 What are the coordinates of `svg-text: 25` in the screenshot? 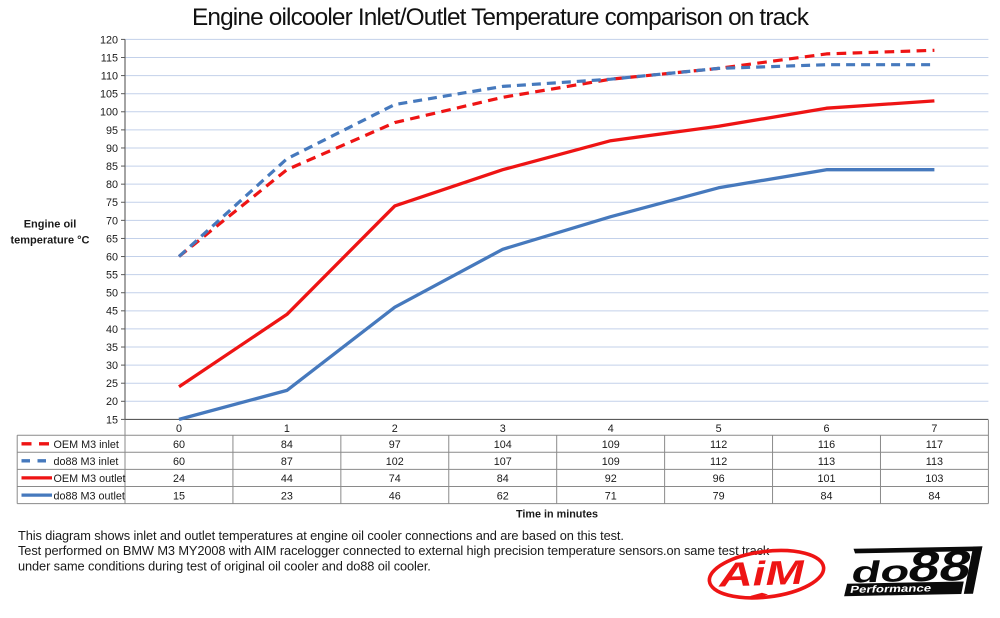 It's located at (112, 384).